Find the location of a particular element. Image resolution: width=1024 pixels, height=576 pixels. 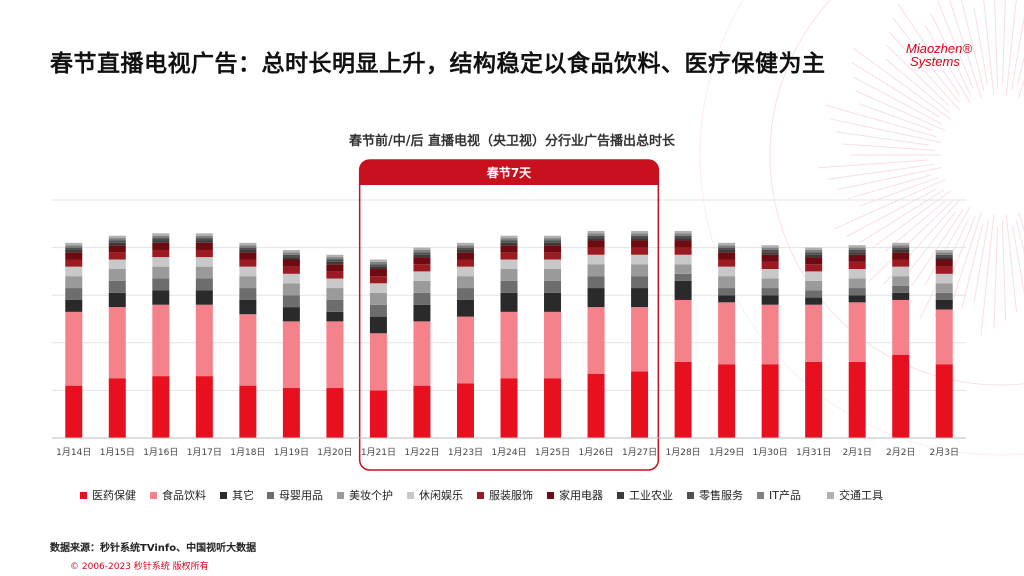

x-tick-label: 1月30日 is located at coordinates (770, 452).